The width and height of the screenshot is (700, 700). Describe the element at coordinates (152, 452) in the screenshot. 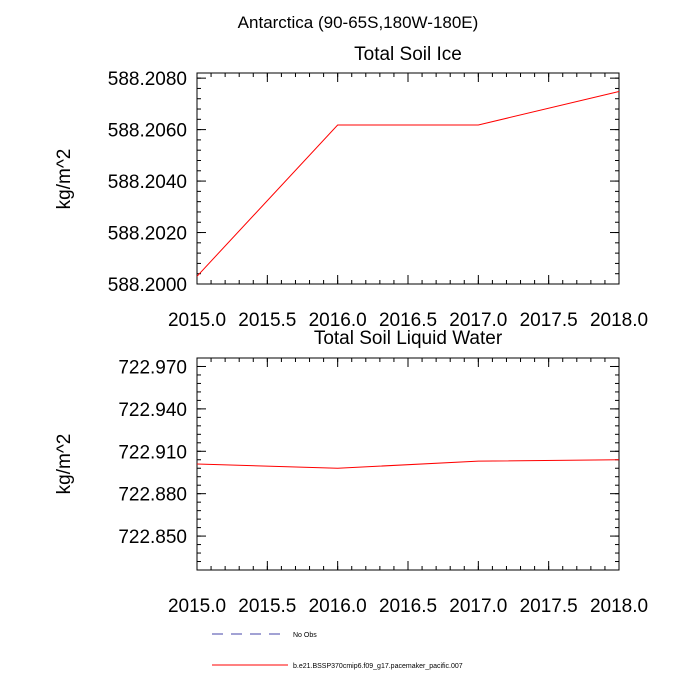

I see `y-tick-label: 722.910` at that location.